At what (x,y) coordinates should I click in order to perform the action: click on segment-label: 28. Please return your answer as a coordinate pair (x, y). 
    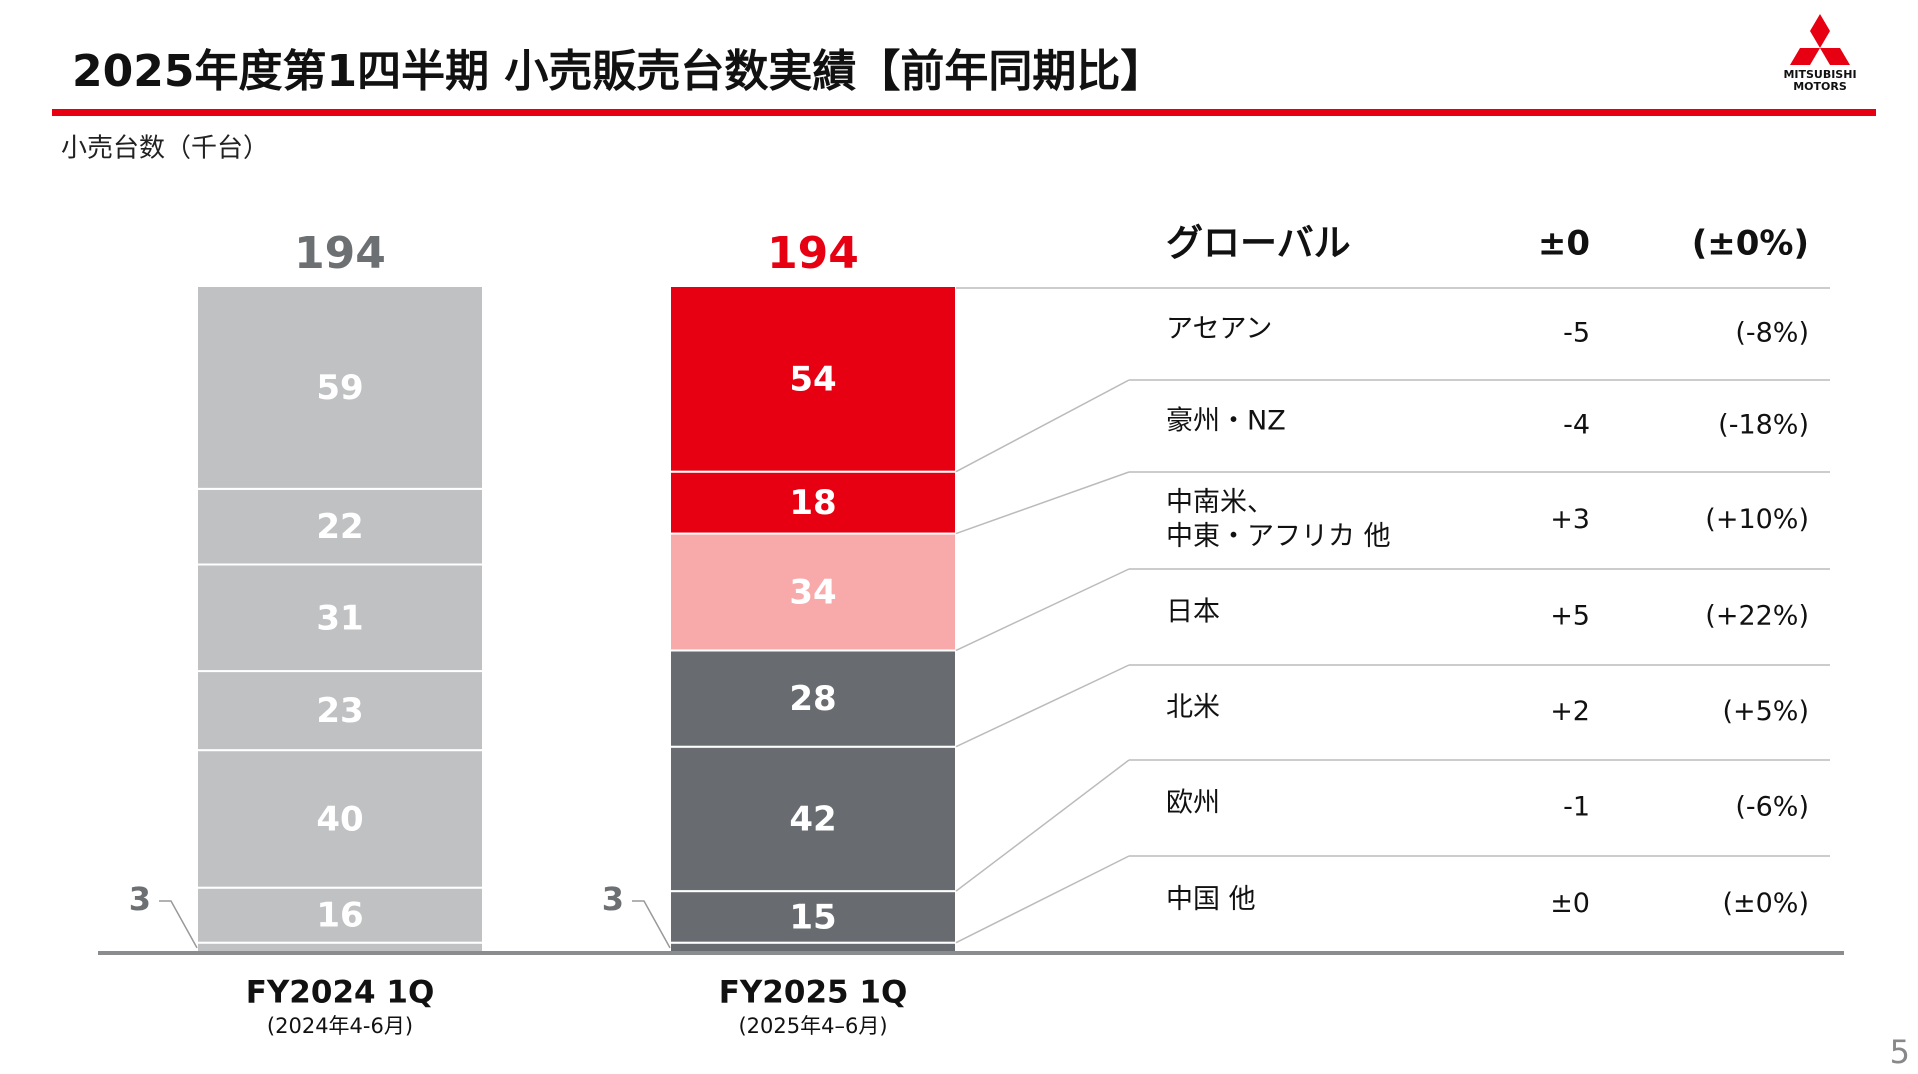
    Looking at the image, I should click on (812, 699).